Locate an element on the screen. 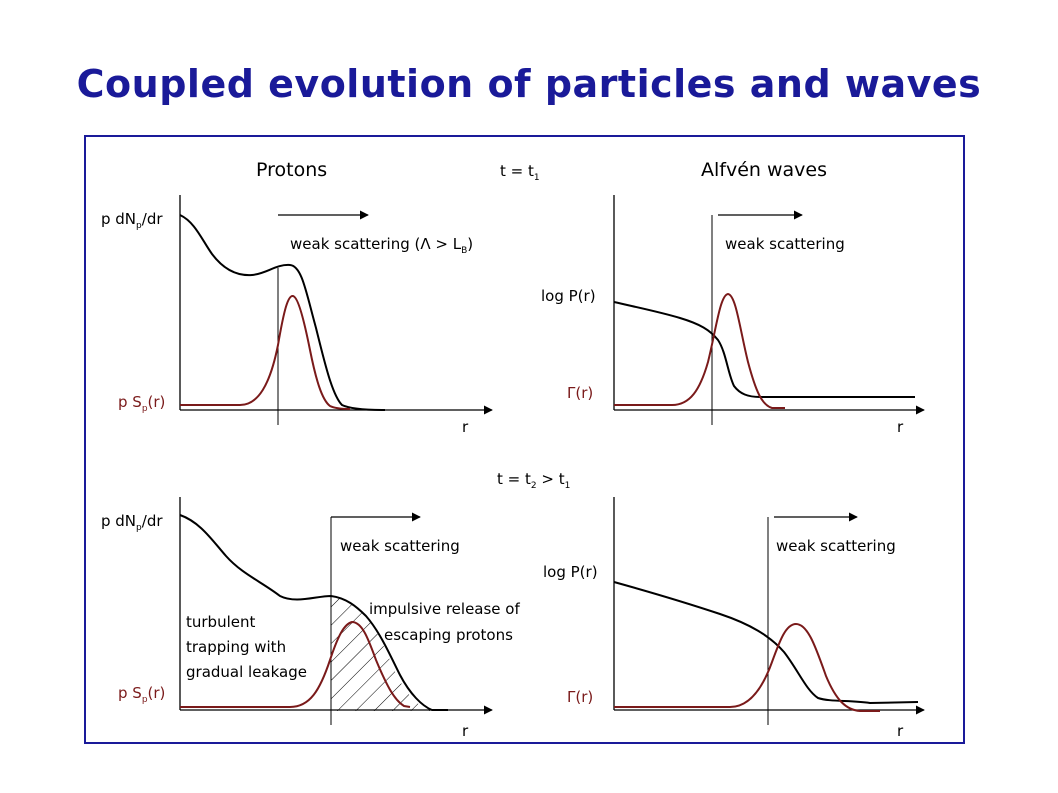 The height and width of the screenshot is (793, 1058). heading-protons: Protons is located at coordinates (291, 170).